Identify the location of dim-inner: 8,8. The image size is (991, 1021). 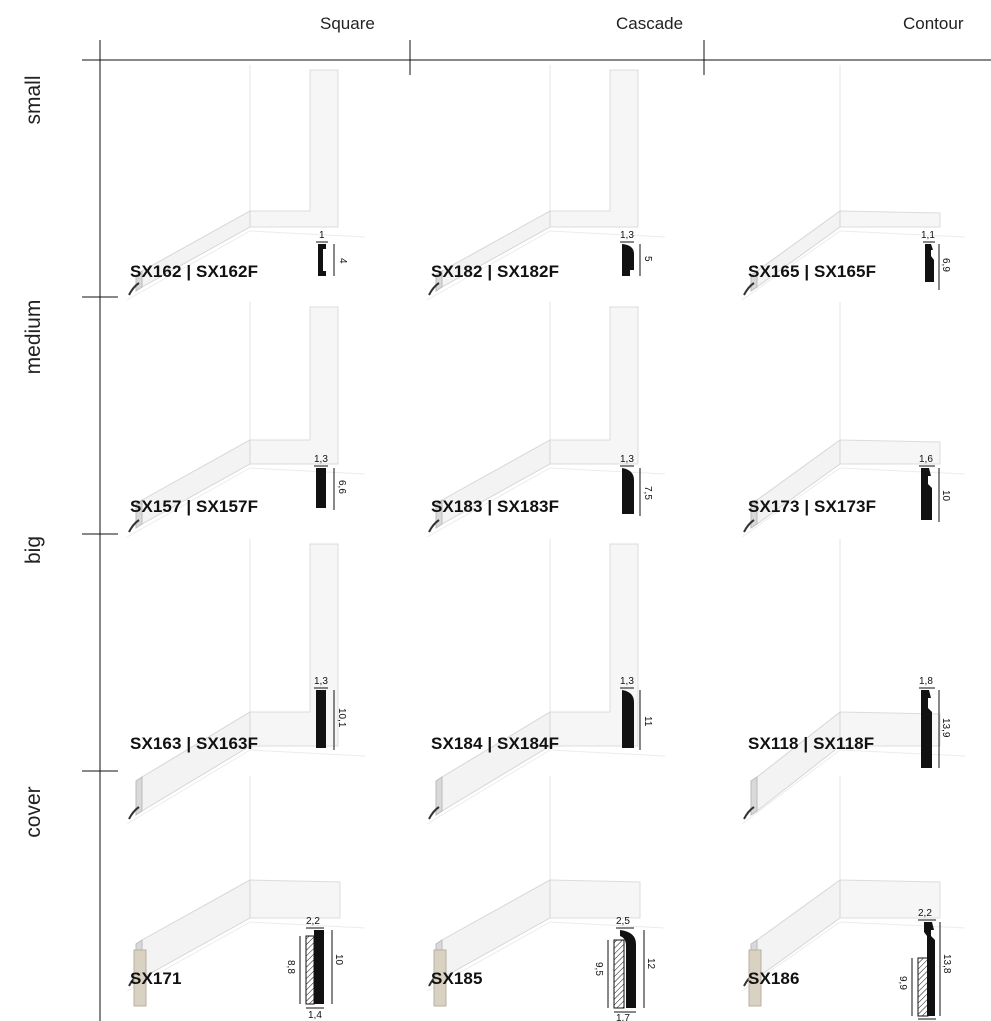
(290, 967).